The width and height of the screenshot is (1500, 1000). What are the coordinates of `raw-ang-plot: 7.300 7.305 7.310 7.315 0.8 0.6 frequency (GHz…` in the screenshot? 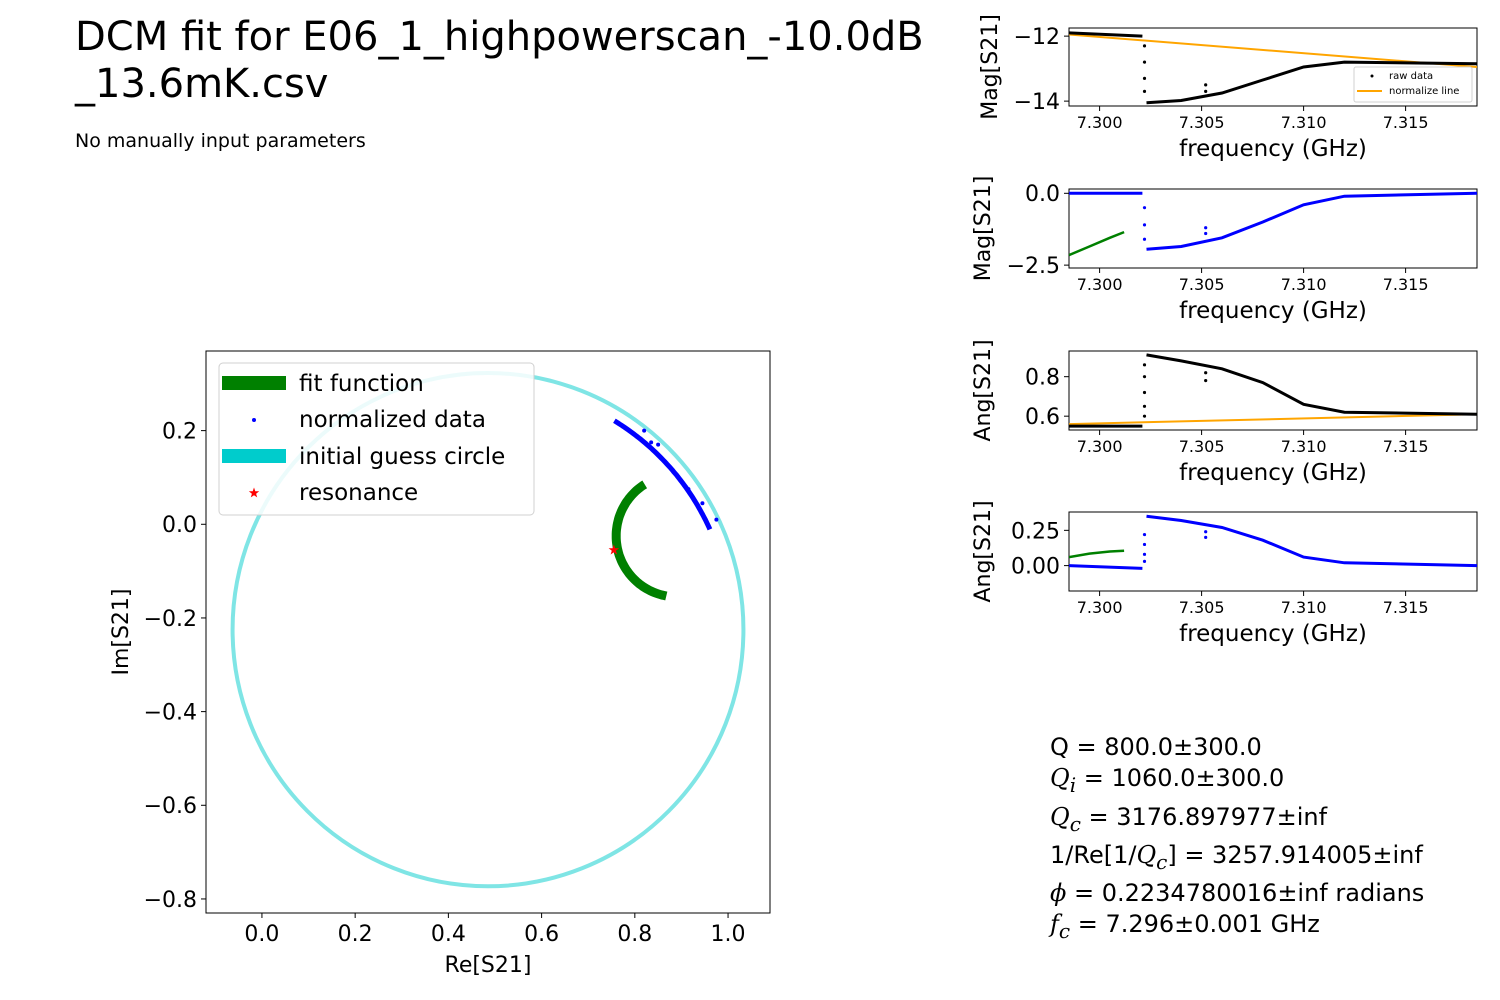 It's located at (1224, 412).